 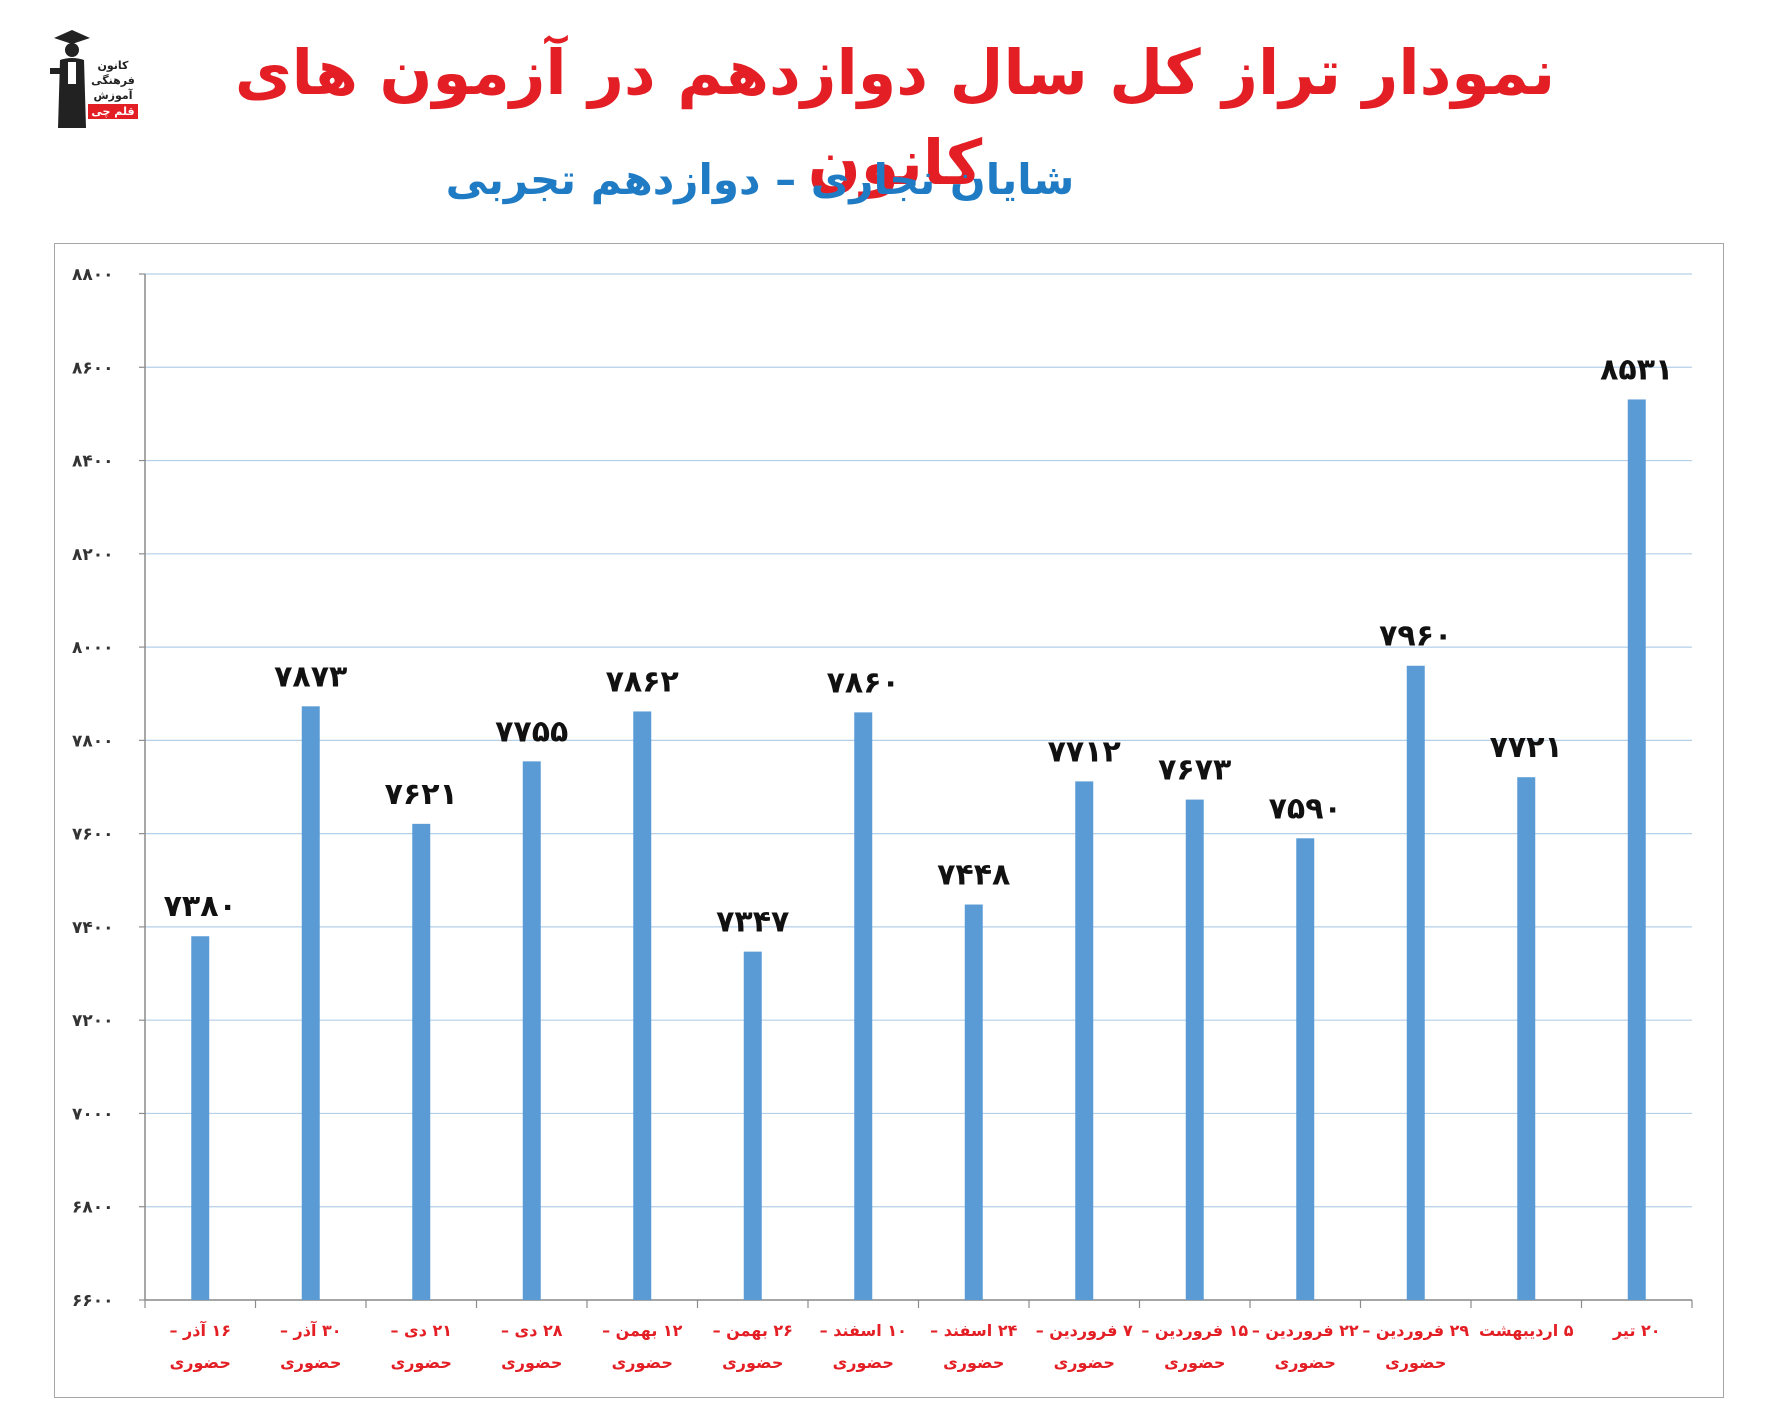 I want to click on x-tick-label: ۲۸ دی –, so click(x=532, y=1330).